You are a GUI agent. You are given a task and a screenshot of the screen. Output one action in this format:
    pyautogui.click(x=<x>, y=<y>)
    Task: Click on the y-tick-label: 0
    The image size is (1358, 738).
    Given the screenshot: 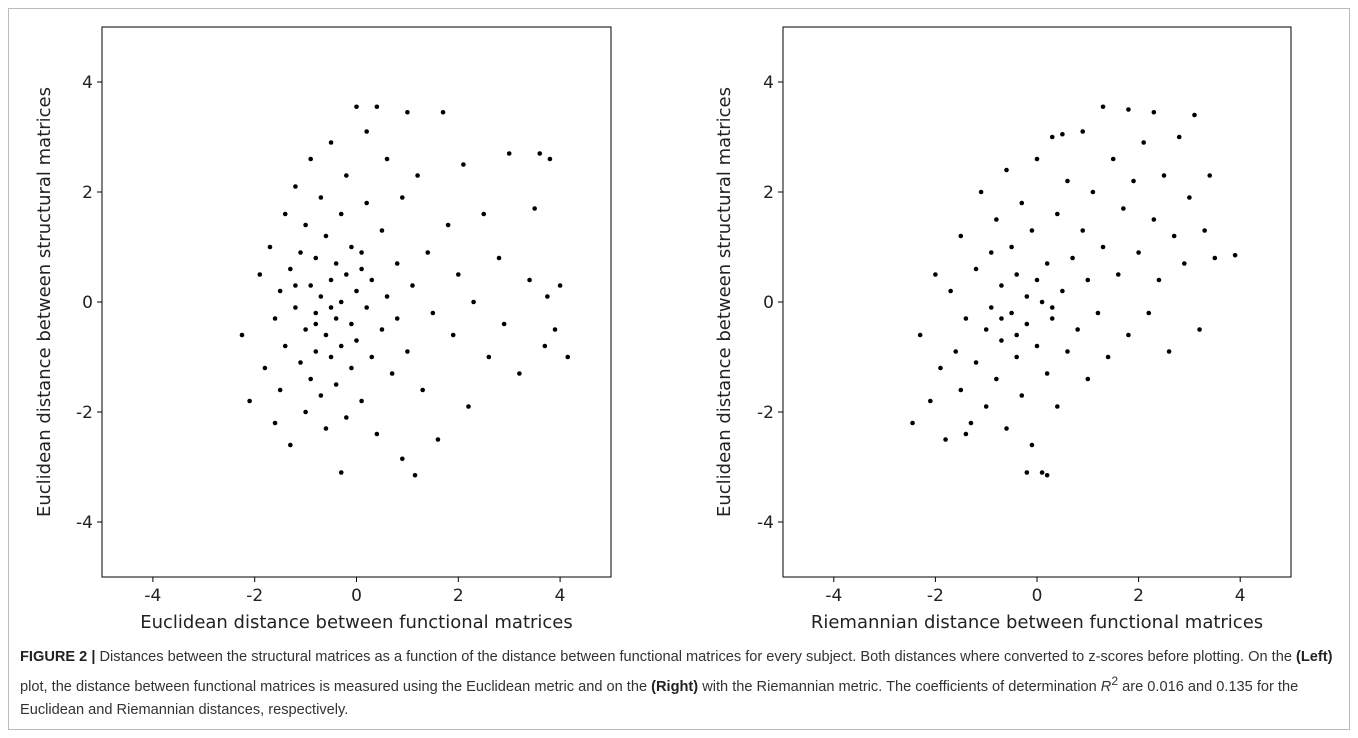 What is the action you would take?
    pyautogui.click(x=768, y=303)
    